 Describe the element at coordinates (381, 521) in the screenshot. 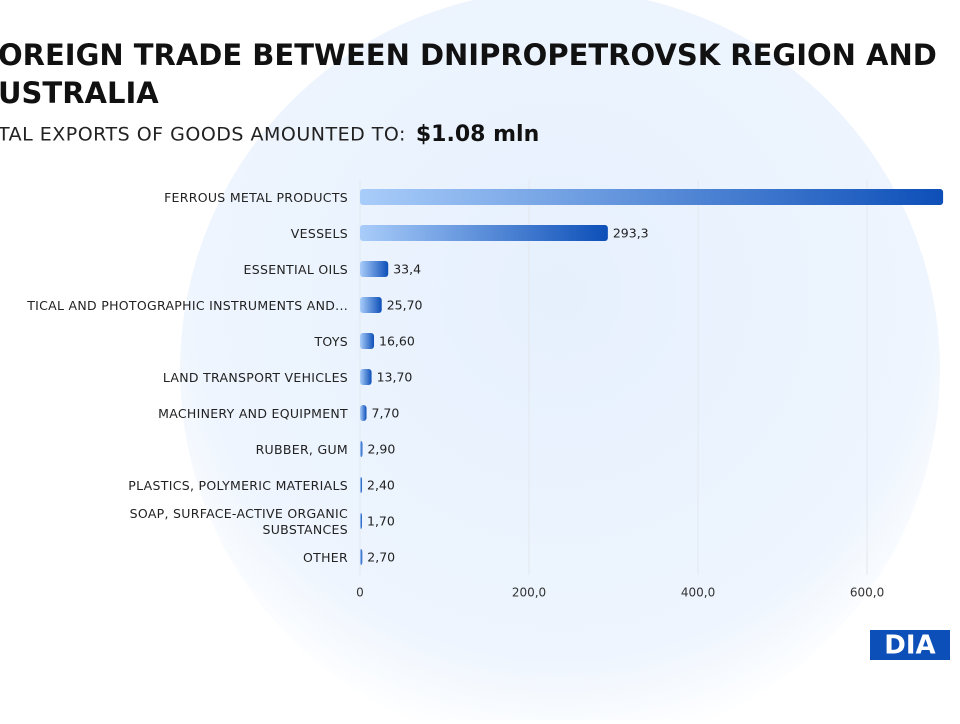

I see `value-label: 1,70` at that location.